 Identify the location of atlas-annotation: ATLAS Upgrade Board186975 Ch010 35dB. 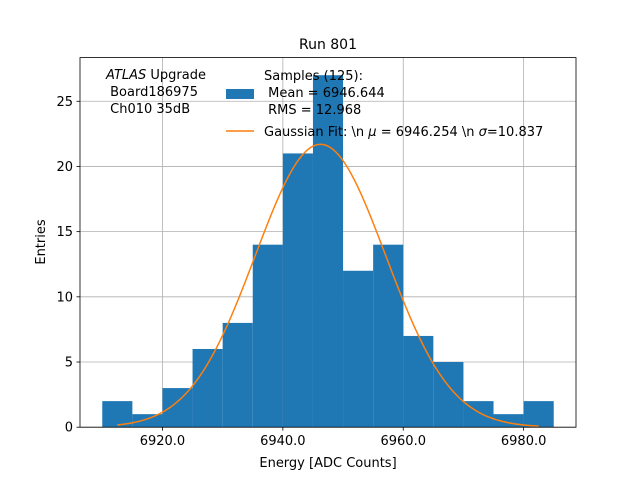
(155, 92).